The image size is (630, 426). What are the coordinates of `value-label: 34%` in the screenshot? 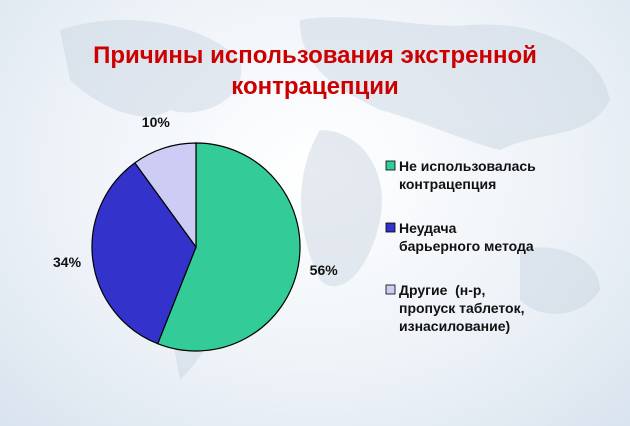 It's located at (67, 262).